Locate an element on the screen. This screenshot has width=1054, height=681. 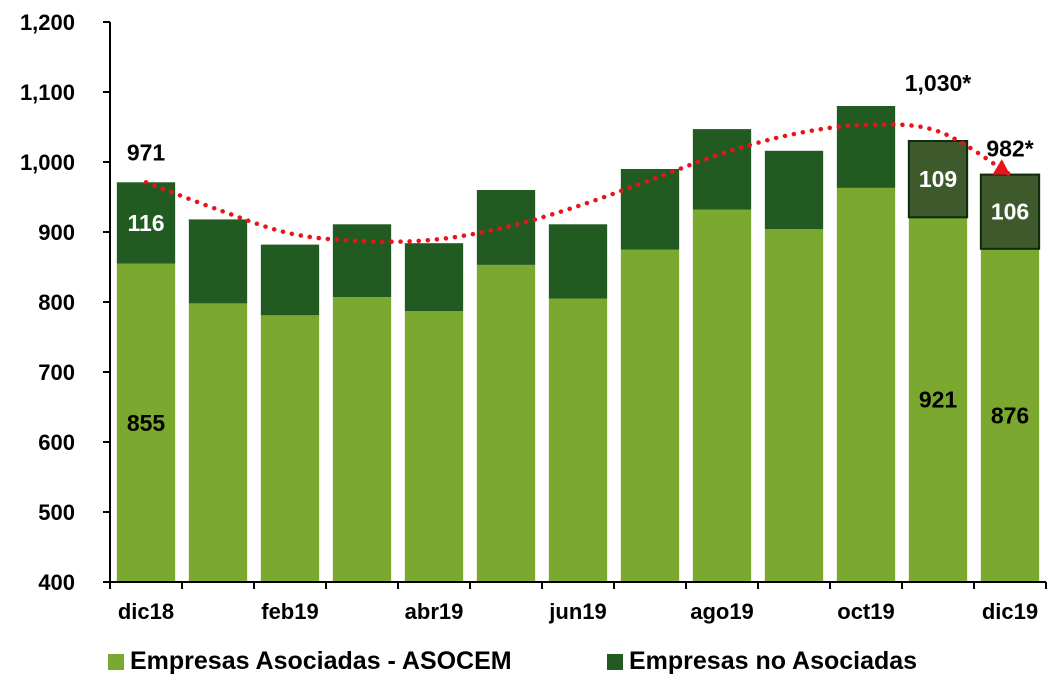
data-label-base-dic18: 855 is located at coordinates (146, 423).